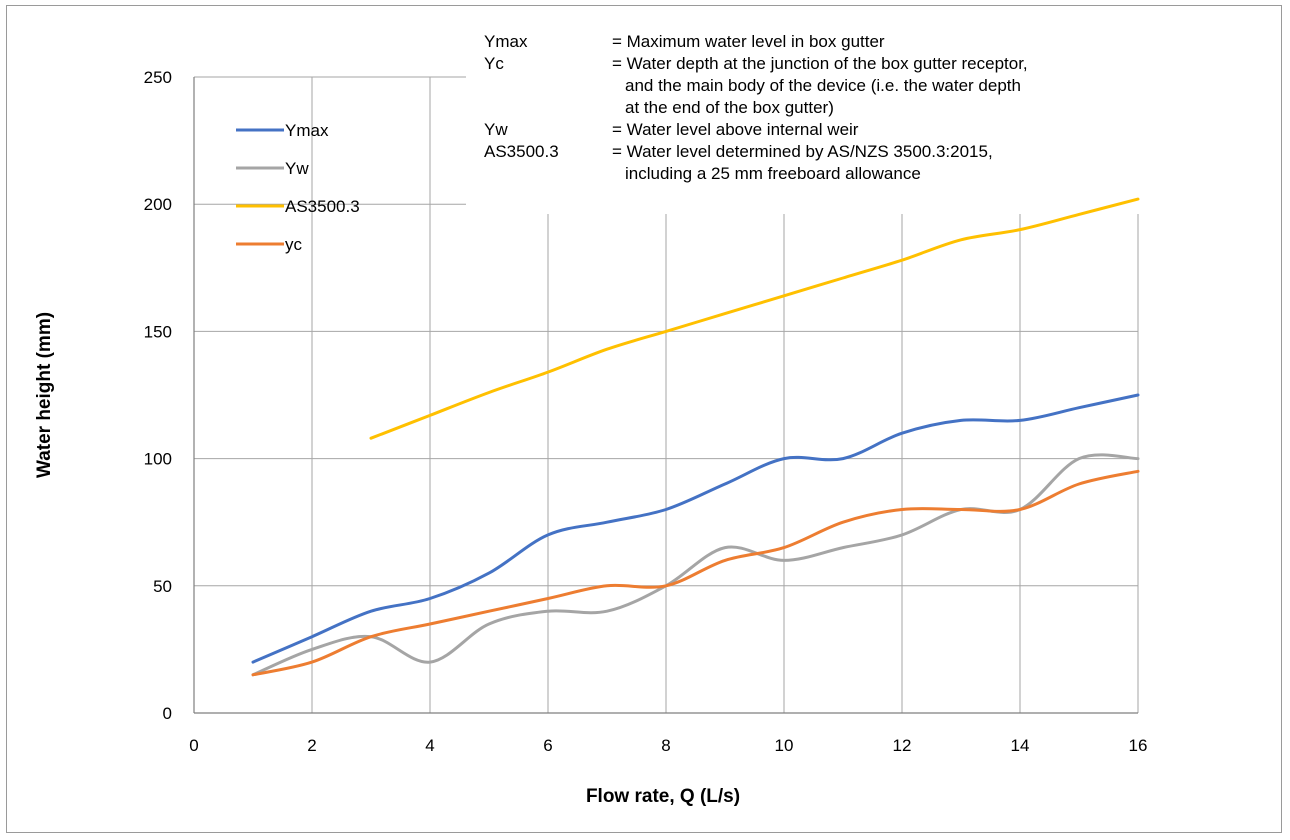  What do you see at coordinates (494, 63) in the screenshot?
I see `annotation-term-yc: Yc` at bounding box center [494, 63].